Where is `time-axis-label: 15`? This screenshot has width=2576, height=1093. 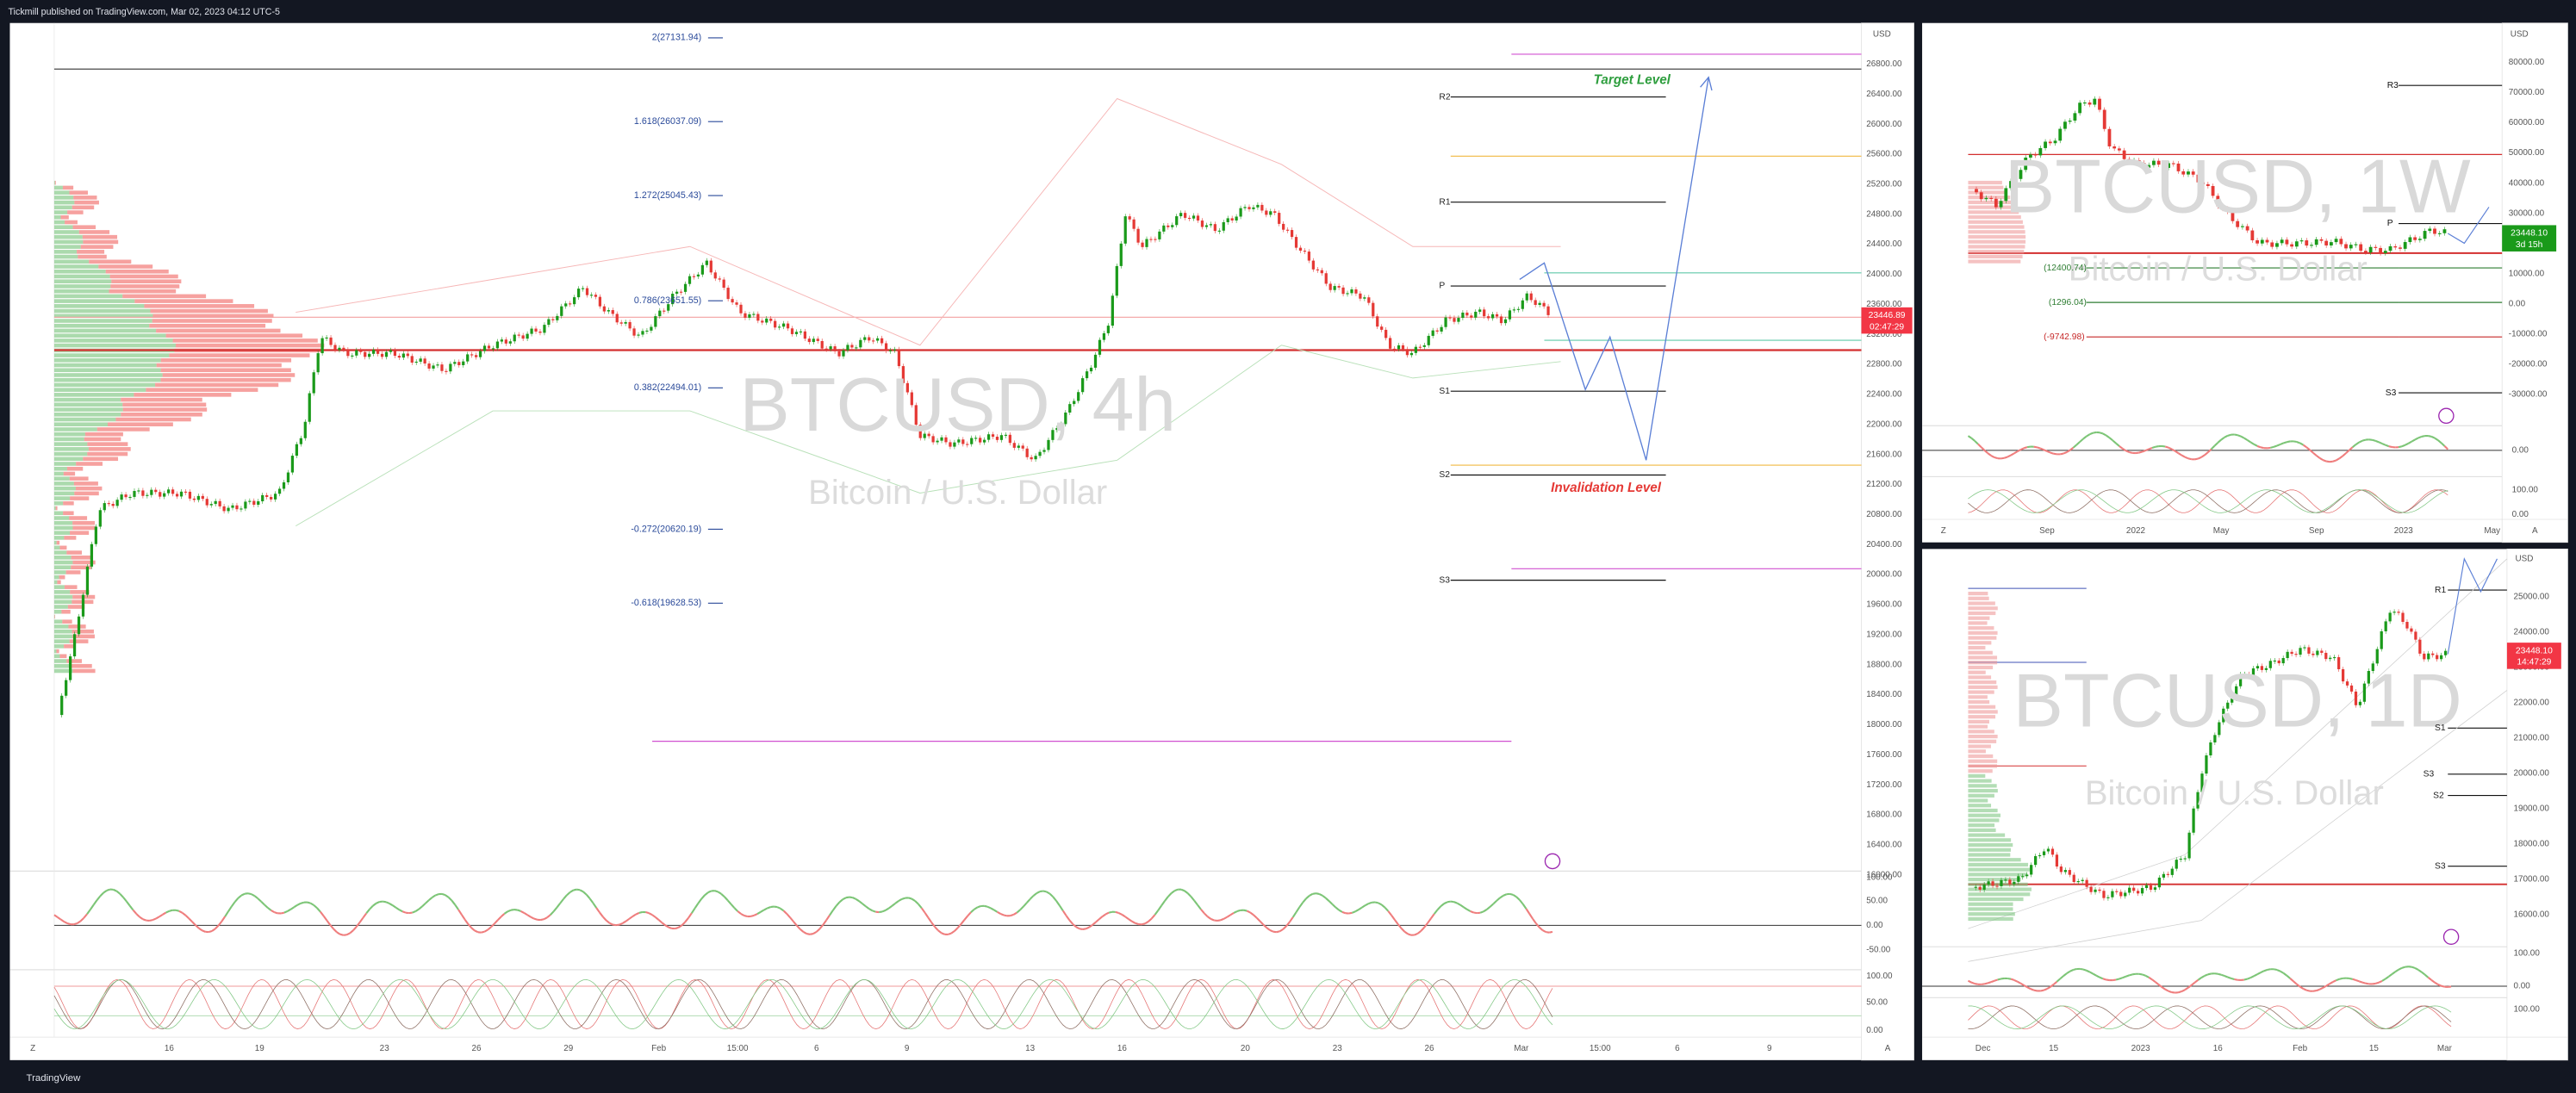 time-axis-label: 15 is located at coordinates (2375, 1048).